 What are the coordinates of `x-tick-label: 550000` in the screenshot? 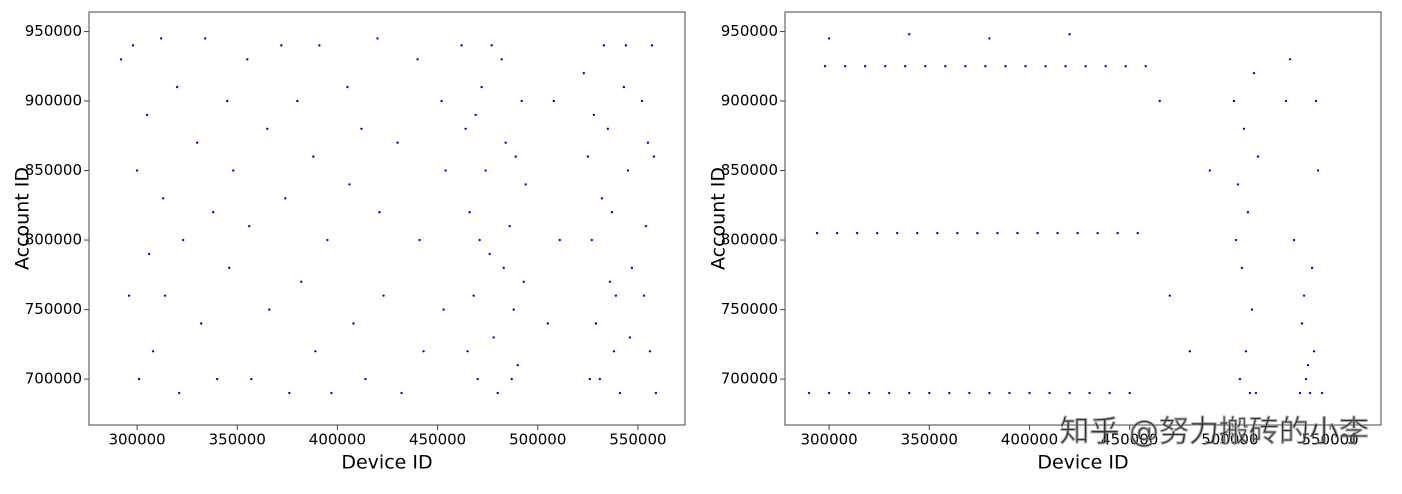 It's located at (1329, 440).